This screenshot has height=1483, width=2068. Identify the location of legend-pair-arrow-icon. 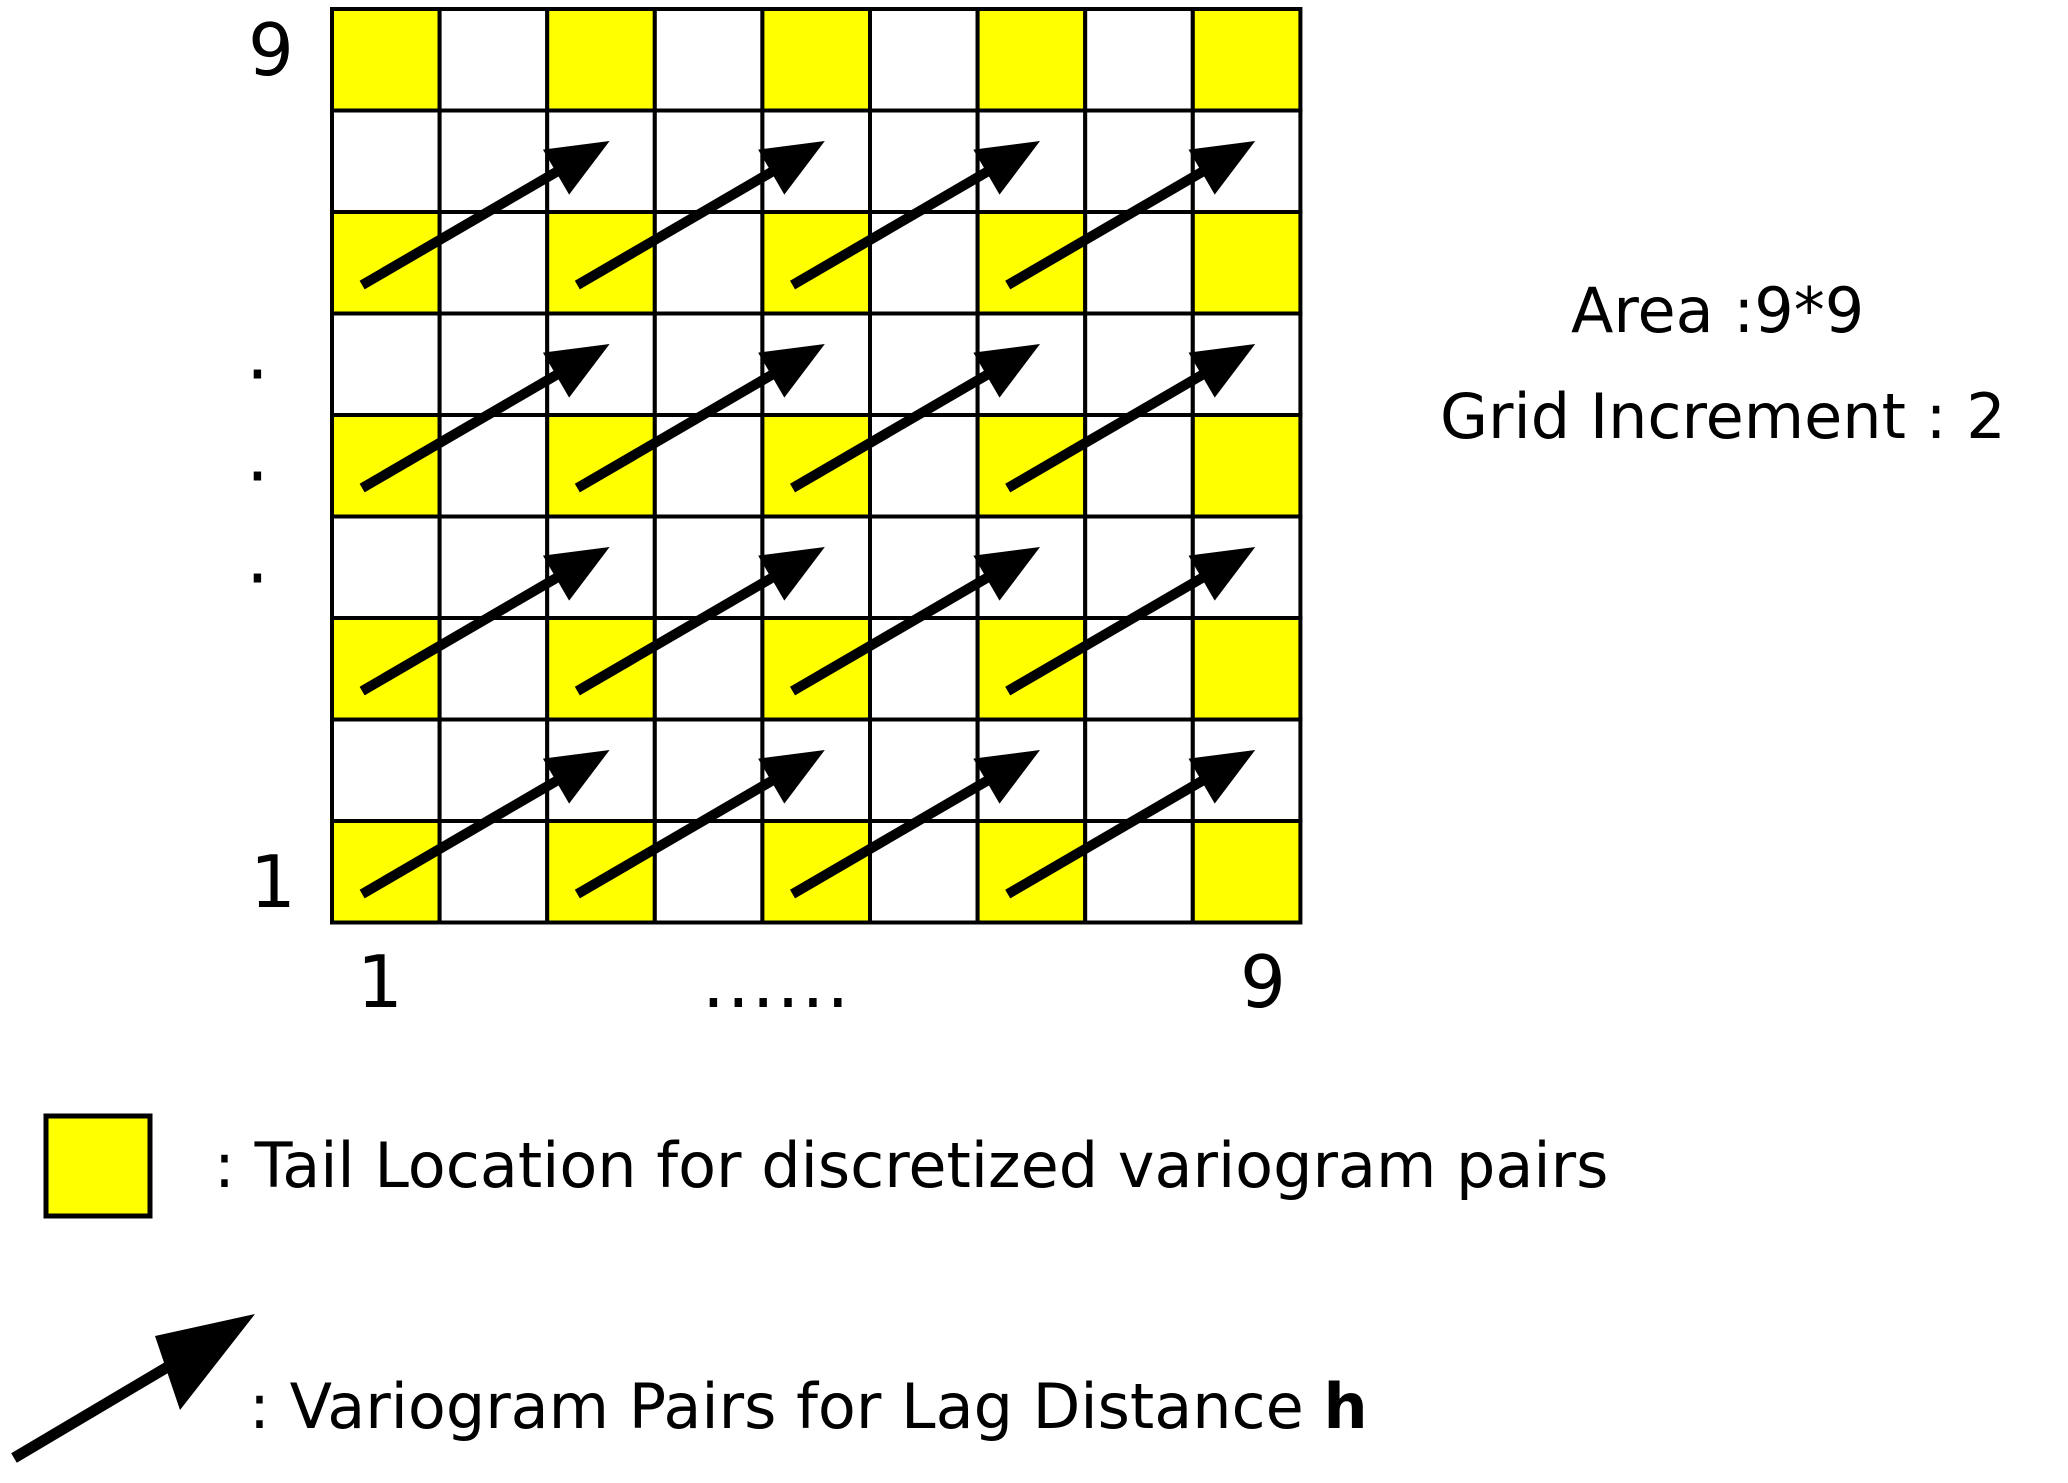
(133, 1388).